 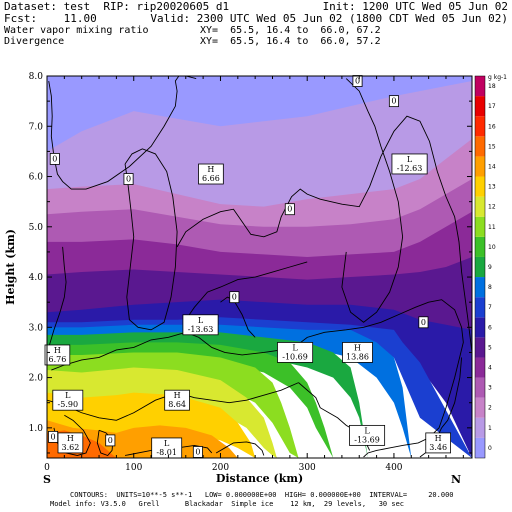 I want to click on y-tick-label: 2.0, so click(x=36, y=379).